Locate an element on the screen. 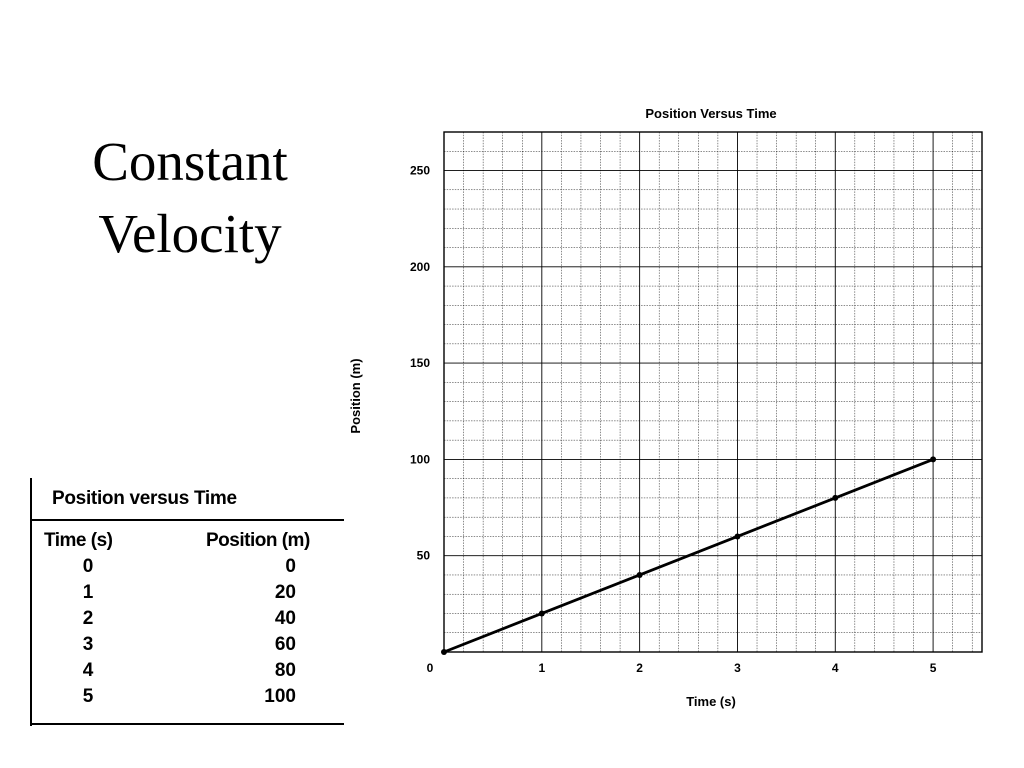 This screenshot has height=768, width=1024. x-tick-label: 2 is located at coordinates (639, 668).